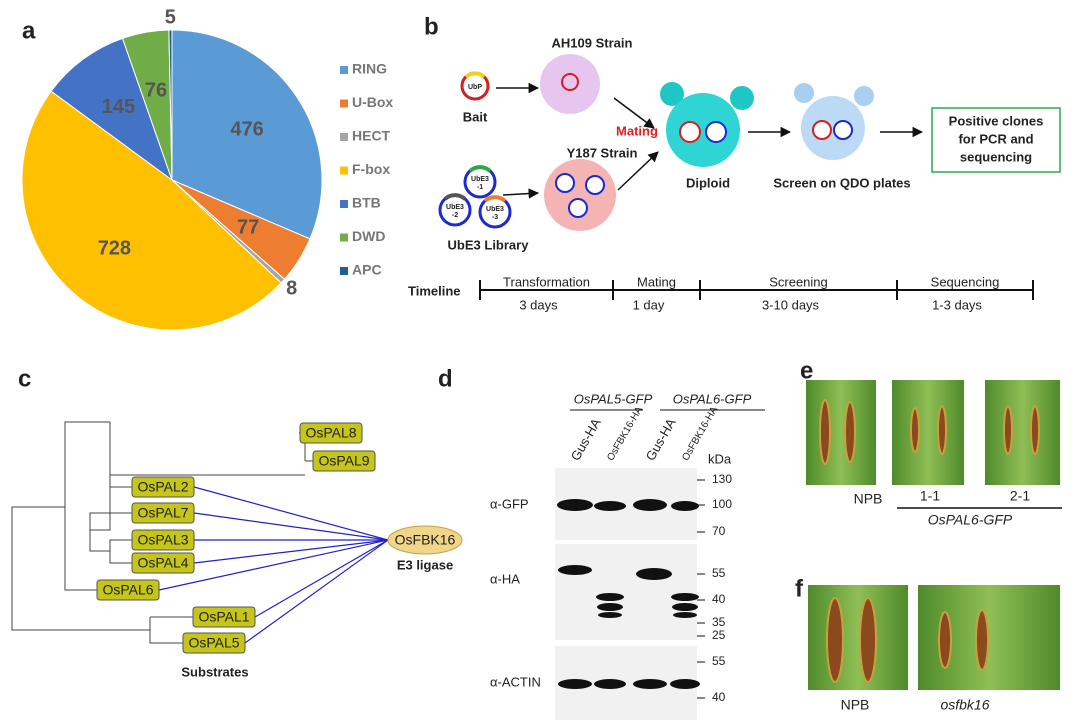 The height and width of the screenshot is (725, 1080). Describe the element at coordinates (114, 248) in the screenshot. I see `data-label: 728` at that location.